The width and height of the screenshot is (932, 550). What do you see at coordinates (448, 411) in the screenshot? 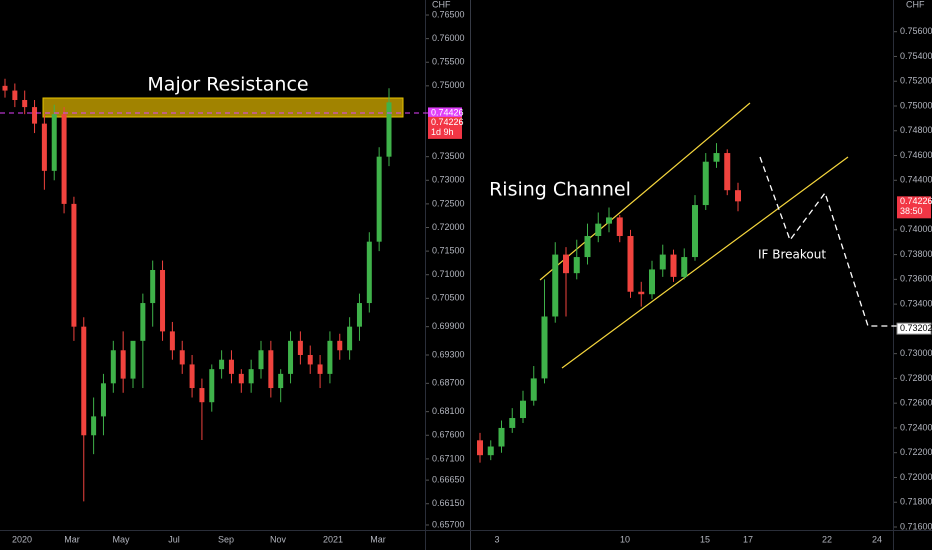
I see `y-tick-label: 0.68100` at bounding box center [448, 411].